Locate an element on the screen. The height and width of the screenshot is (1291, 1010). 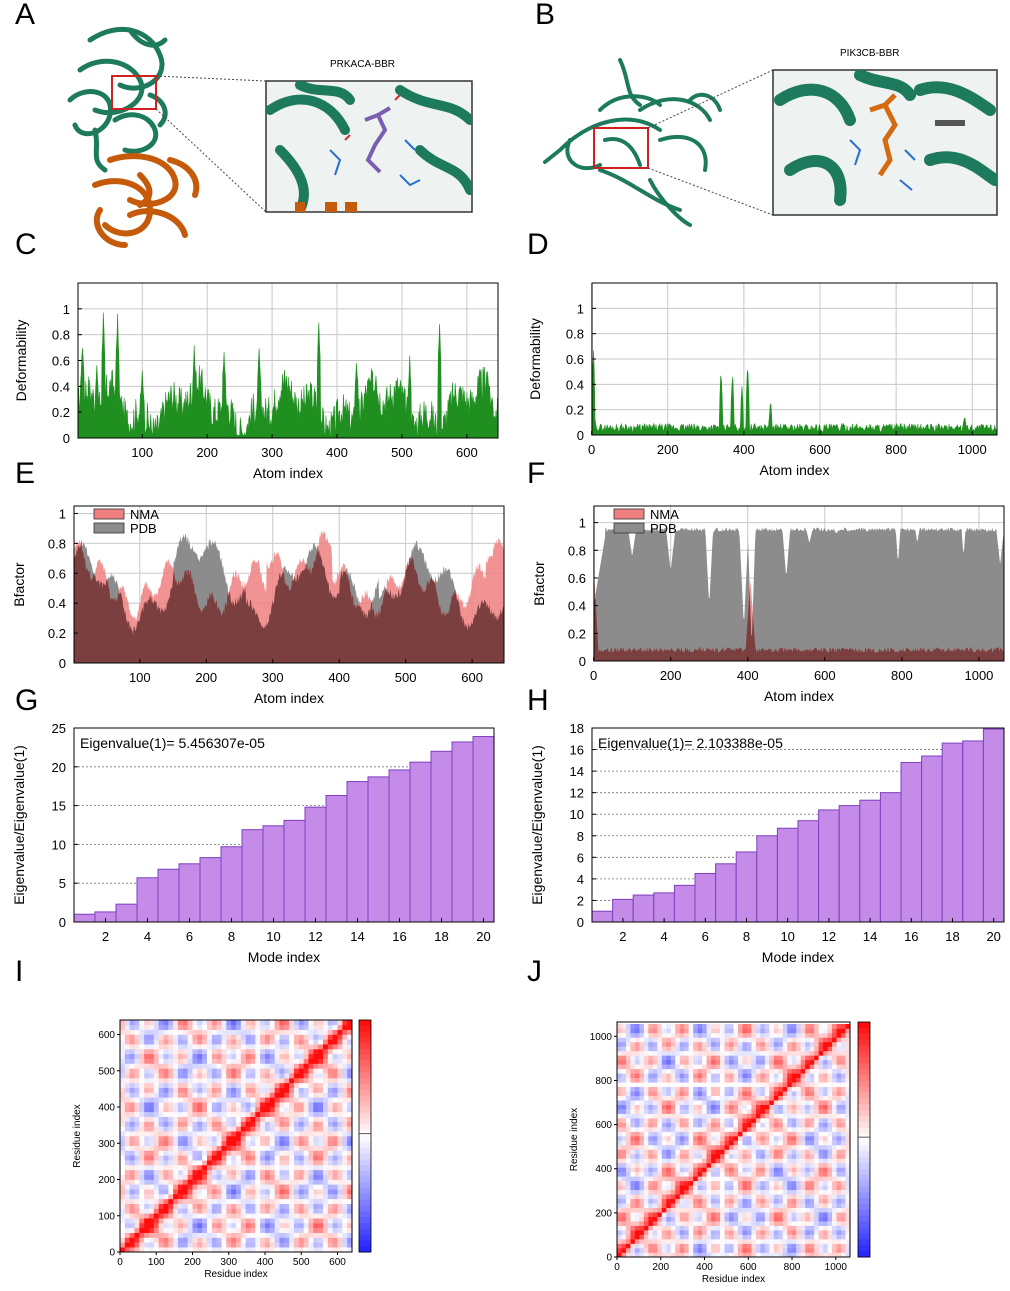
eigenvalue-bar is located at coordinates (84, 918).